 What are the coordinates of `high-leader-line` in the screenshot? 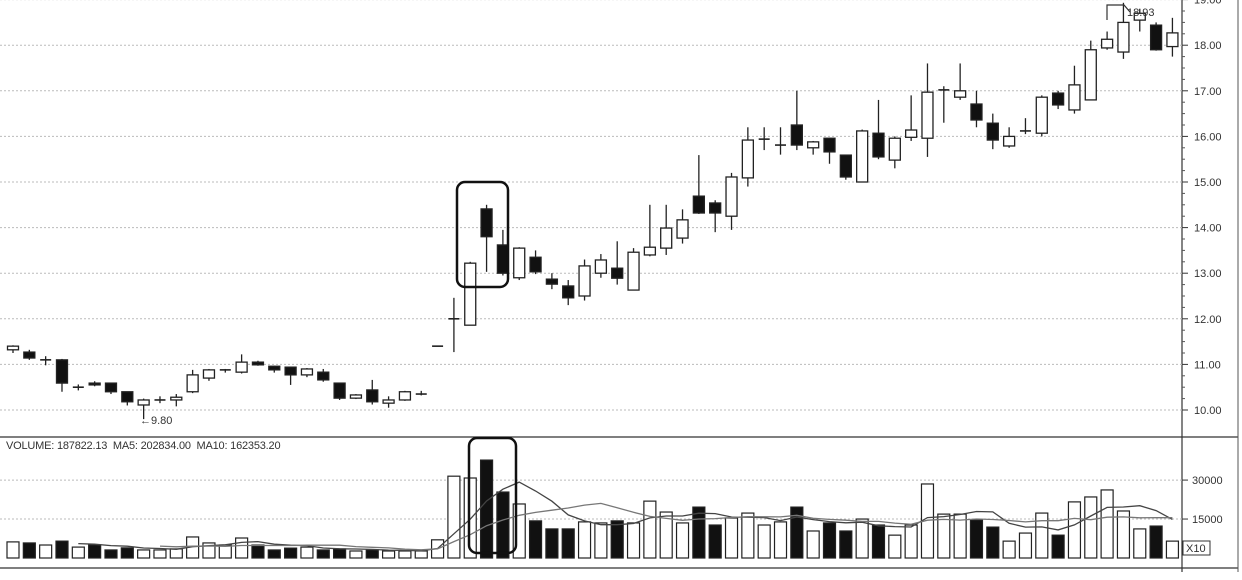 It's located at (1118, 12).